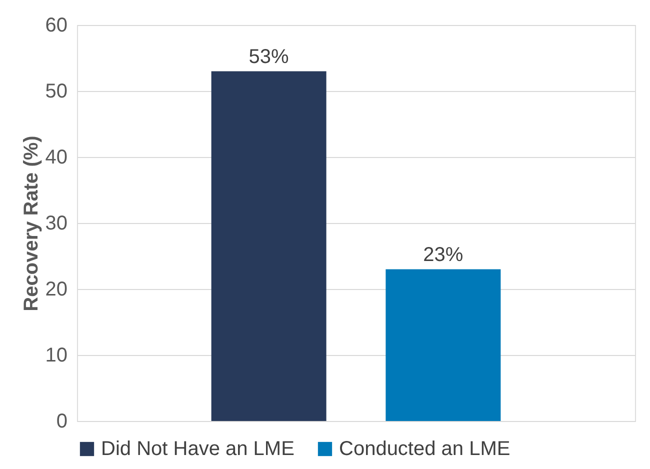 The width and height of the screenshot is (650, 469). Describe the element at coordinates (424, 449) in the screenshot. I see `legend-label: Conducted an LME` at that location.